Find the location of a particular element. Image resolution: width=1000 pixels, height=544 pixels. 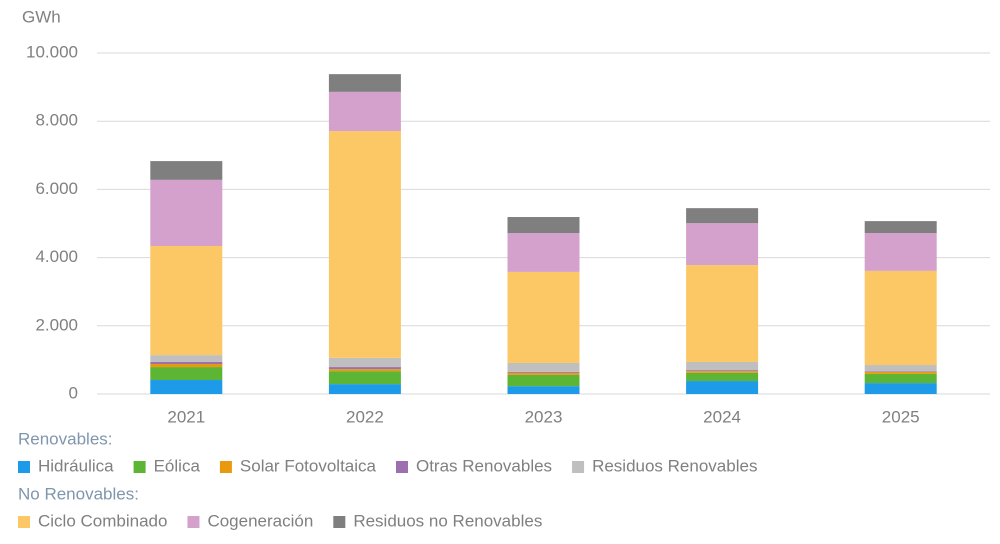

y-tick-label: 8.000 is located at coordinates (56, 120).